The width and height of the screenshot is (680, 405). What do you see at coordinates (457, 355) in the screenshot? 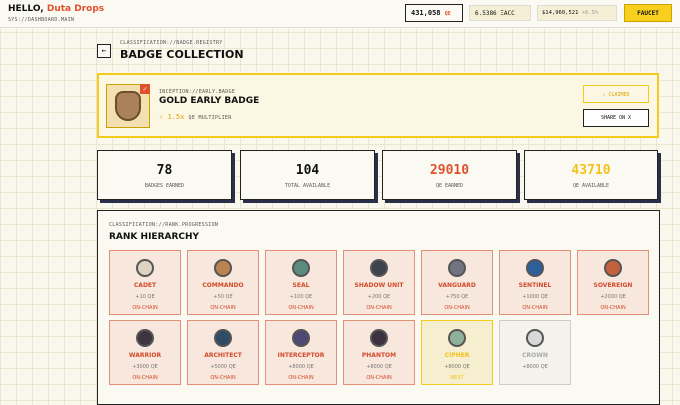
I see `rank-name: CIPHER` at bounding box center [457, 355].